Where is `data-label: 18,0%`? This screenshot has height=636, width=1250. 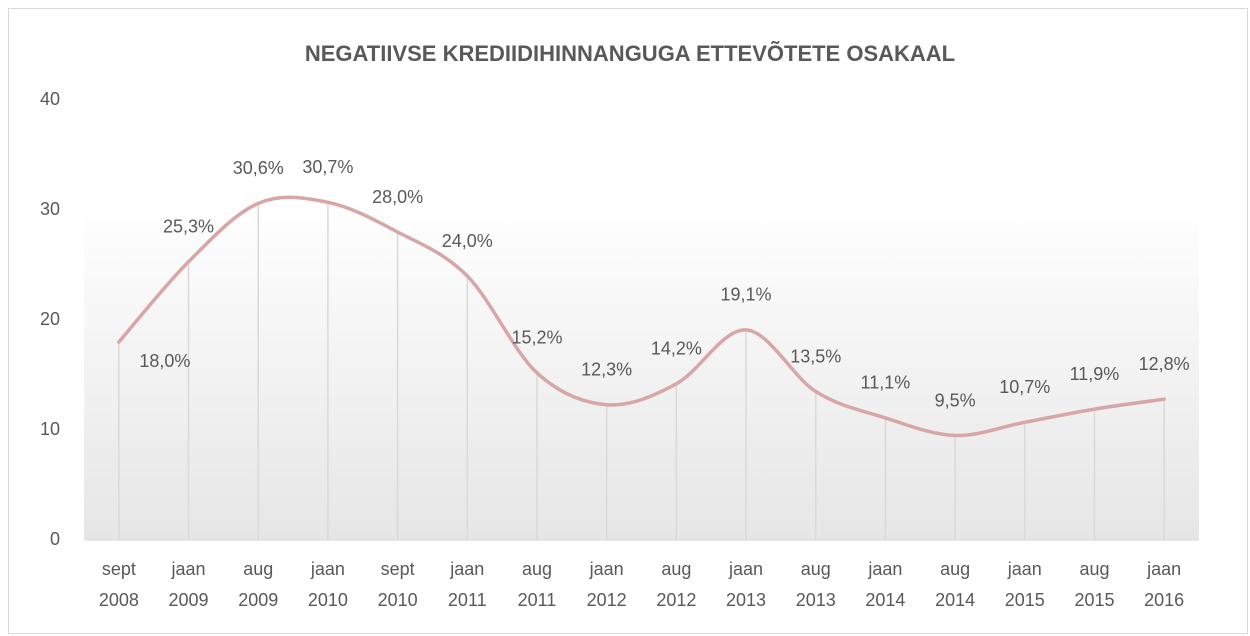
data-label: 18,0% is located at coordinates (164, 361).